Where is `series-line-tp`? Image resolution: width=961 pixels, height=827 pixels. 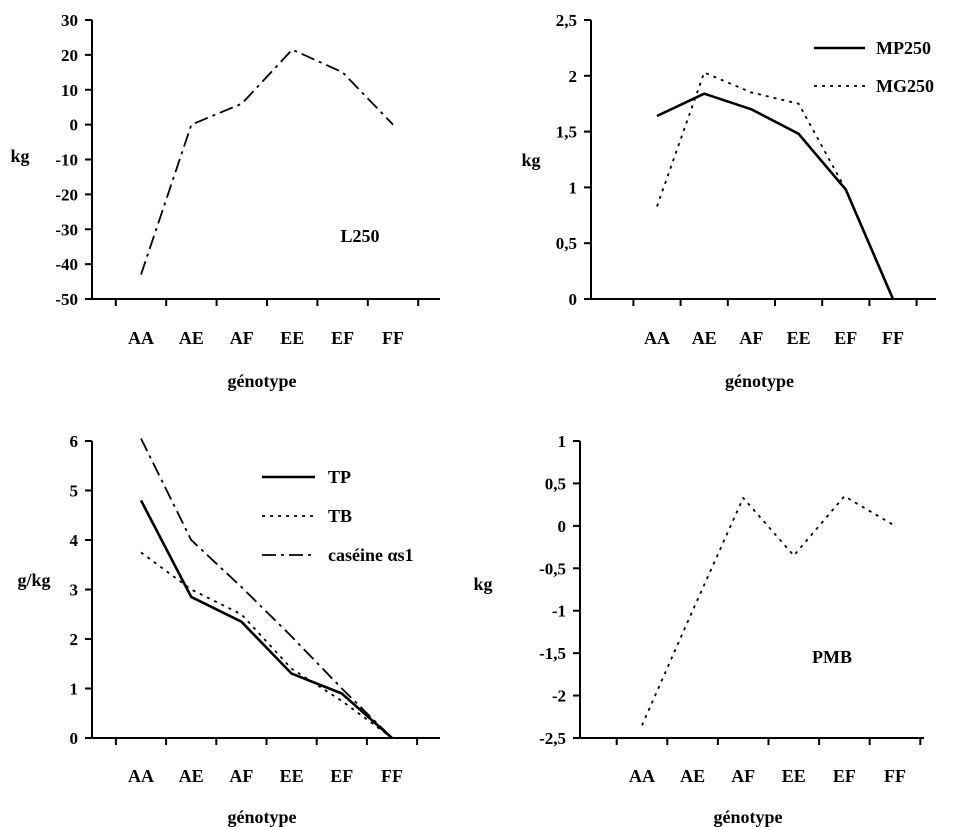 series-line-tp is located at coordinates (266, 619).